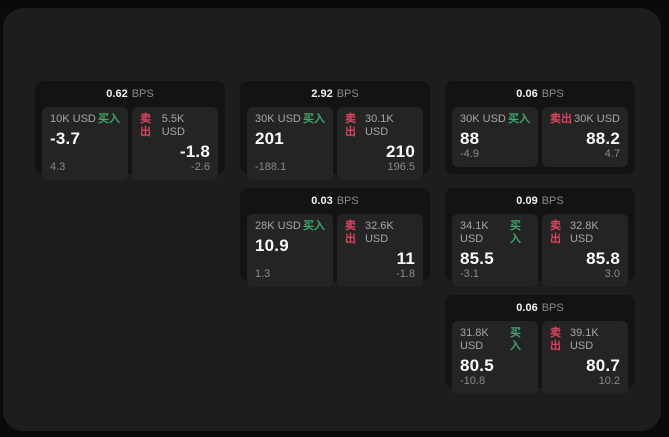 The image size is (669, 437). I want to click on buy-tile: 34.1K USD 买入 85.5 -3.1, so click(495, 250).